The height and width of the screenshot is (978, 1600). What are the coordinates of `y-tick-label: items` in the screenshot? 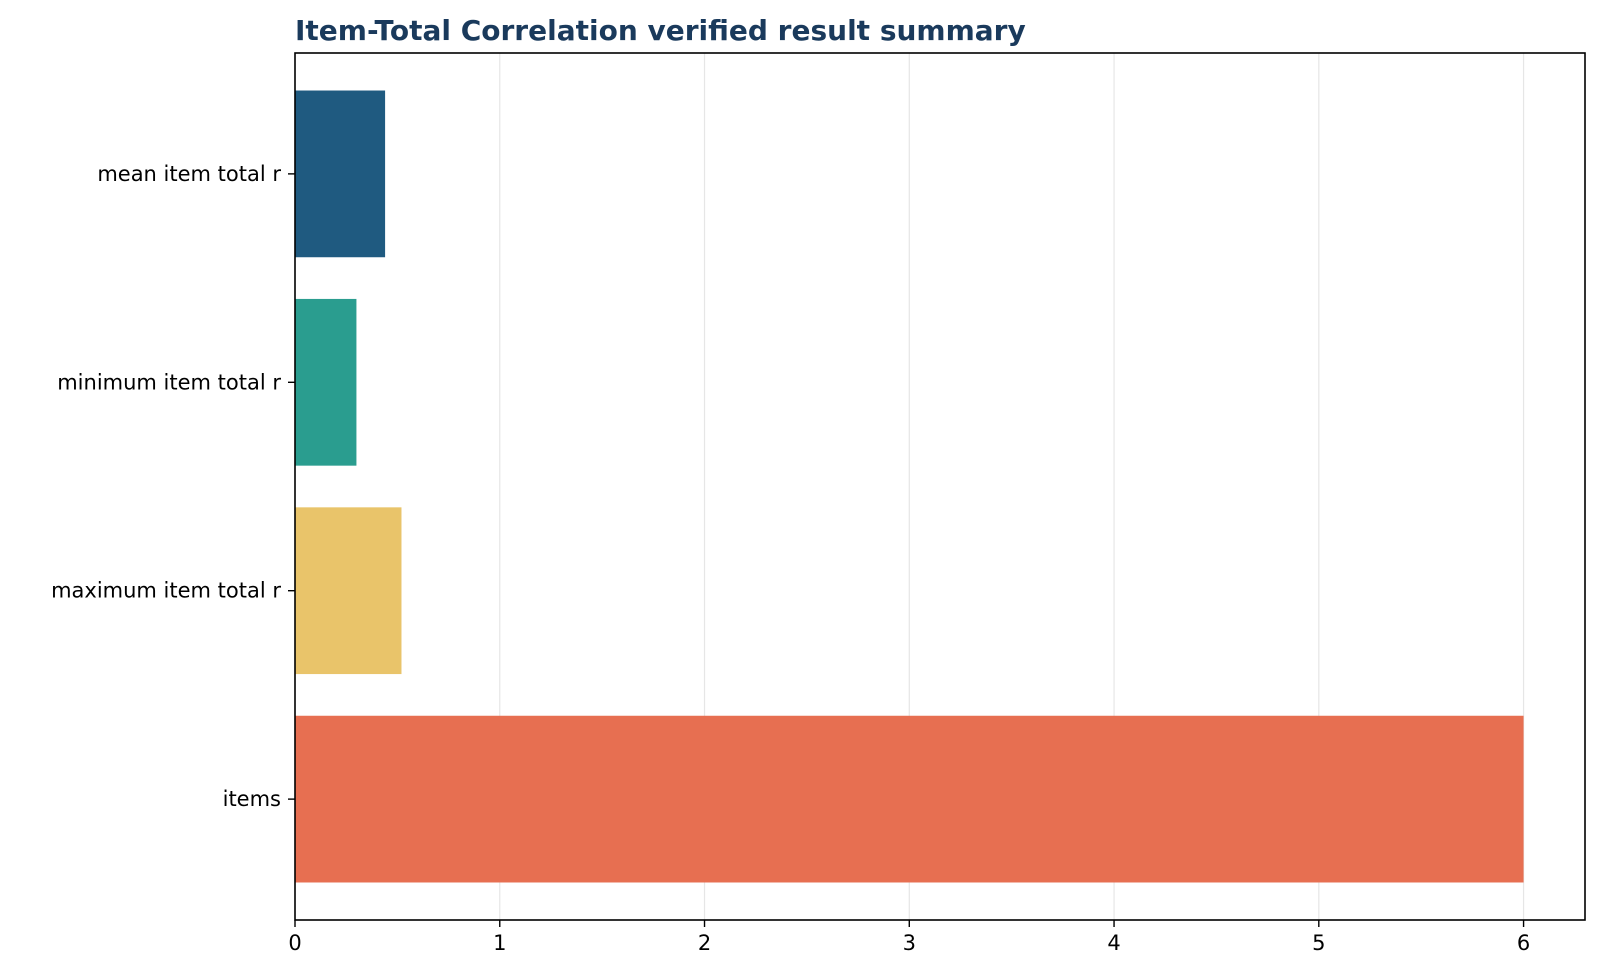 It's located at (252, 799).